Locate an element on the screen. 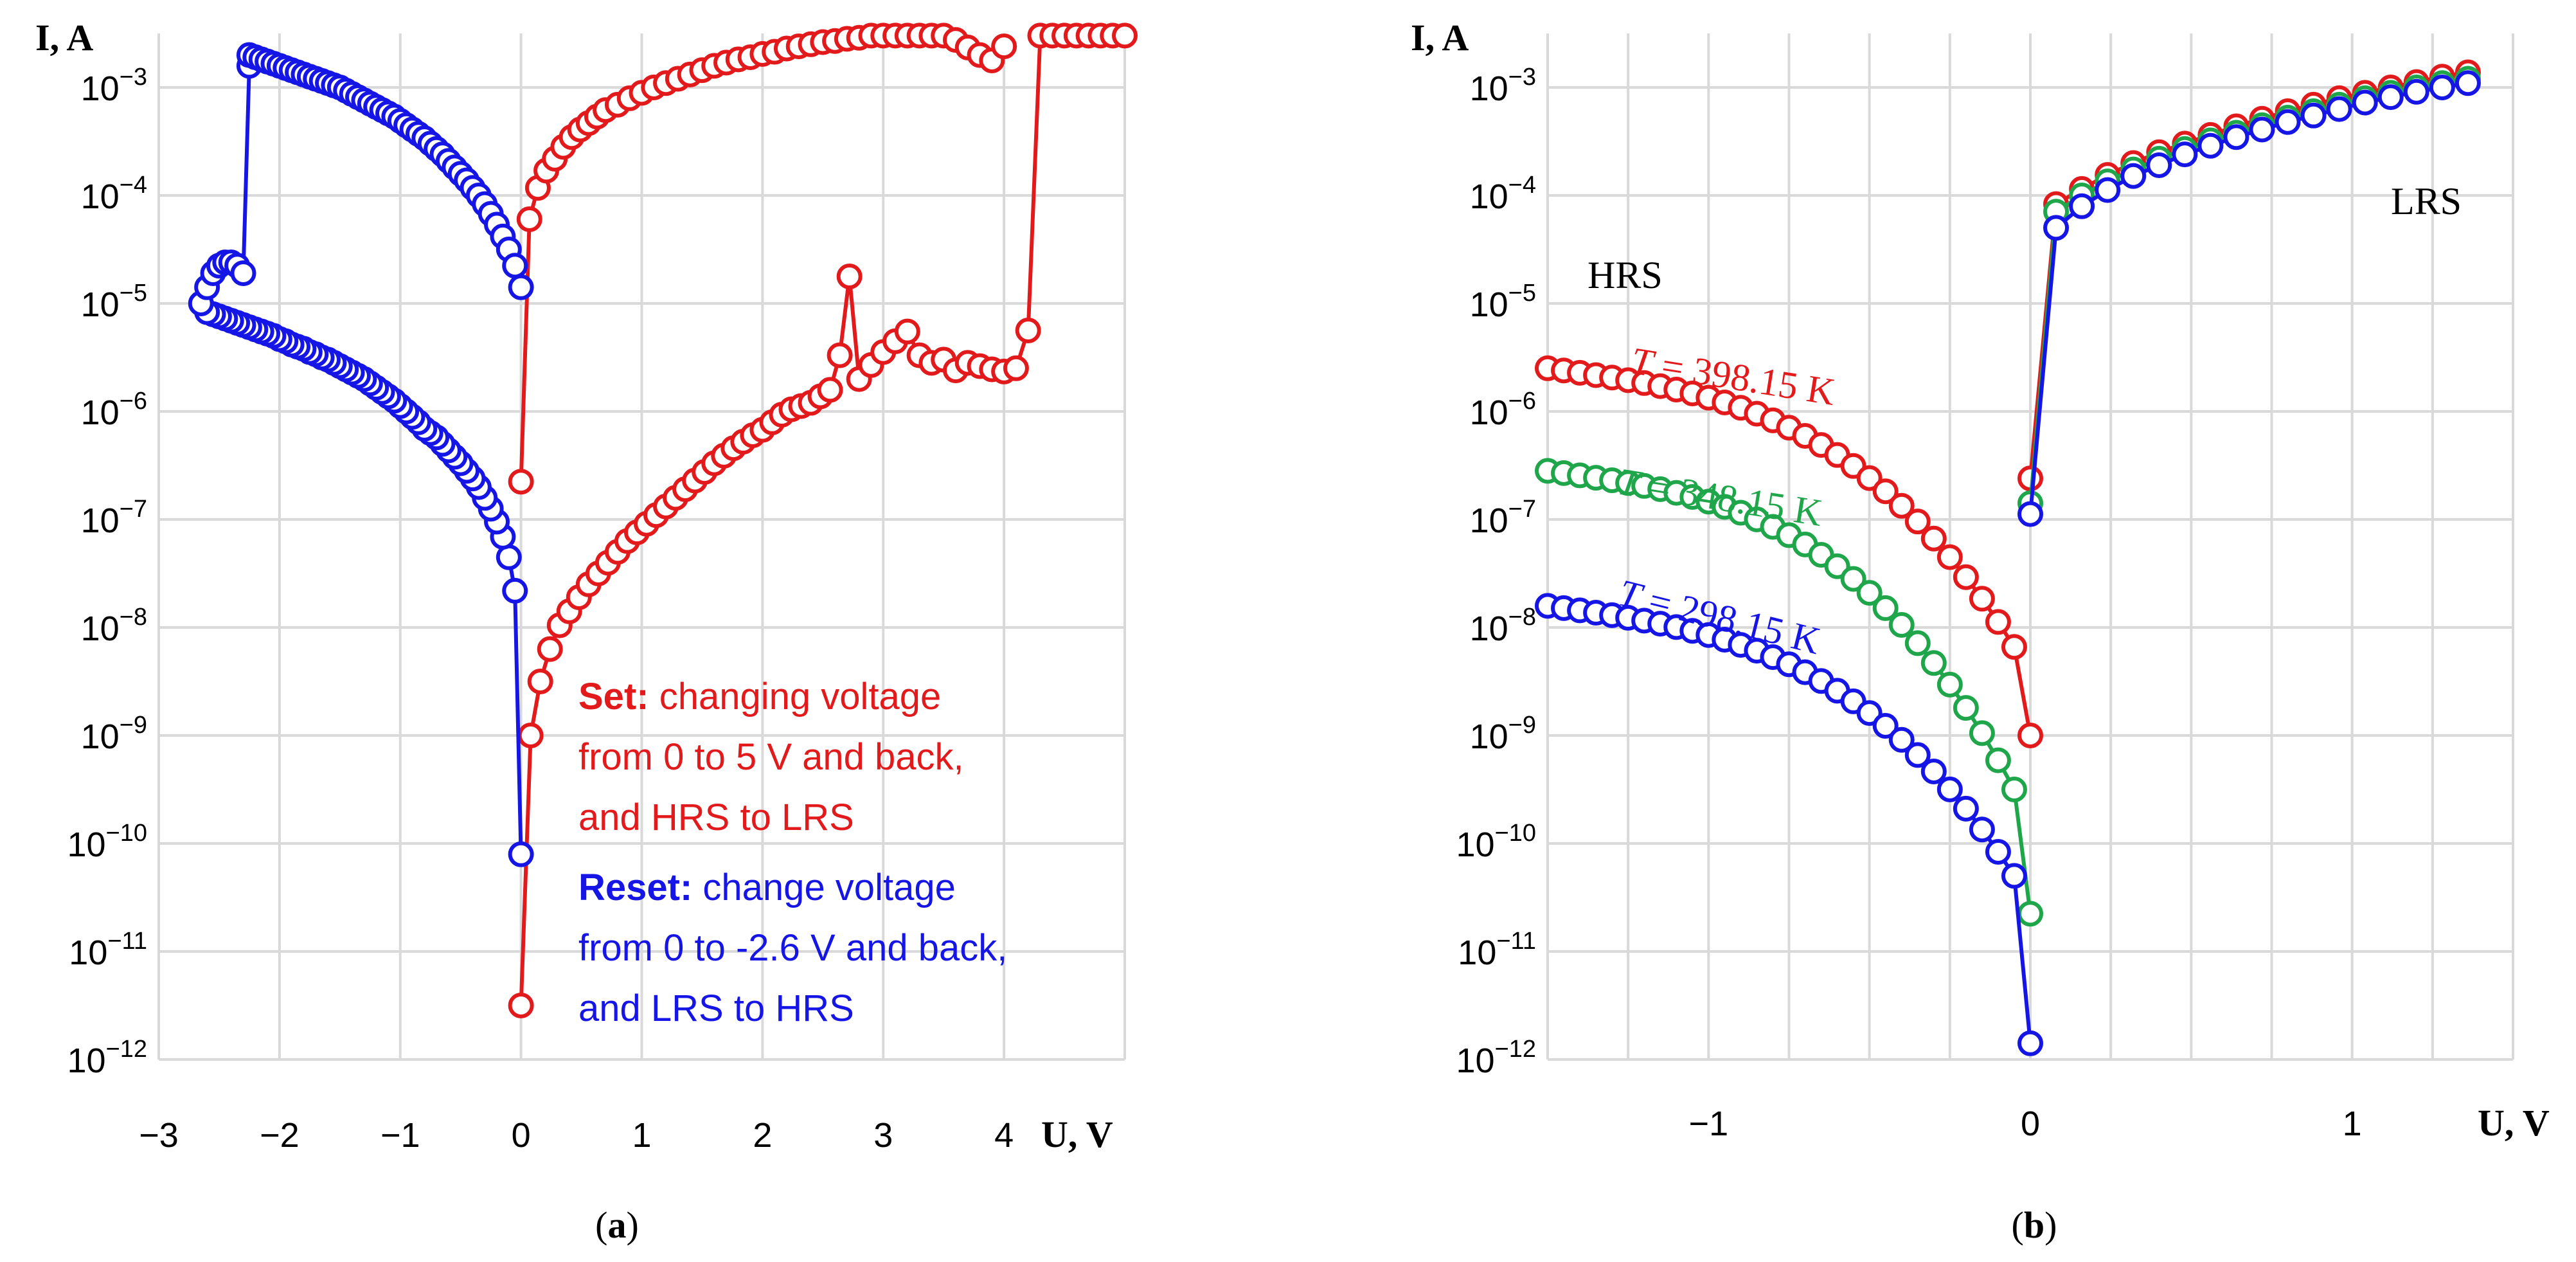 The width and height of the screenshot is (2576, 1262). panel-a-caption: (a) is located at coordinates (617, 1225).